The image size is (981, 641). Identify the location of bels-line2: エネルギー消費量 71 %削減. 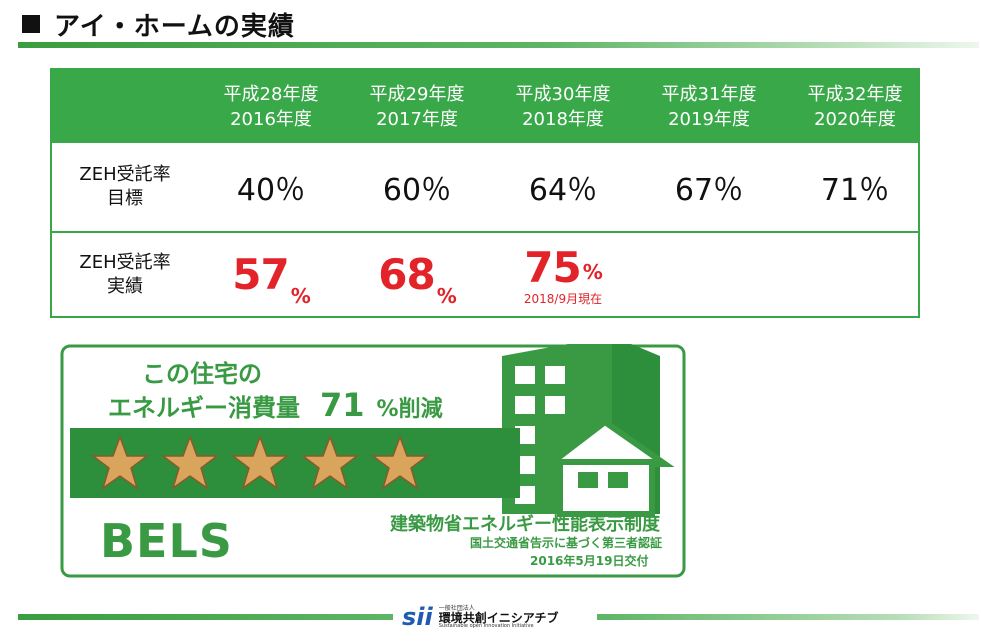
(275, 405).